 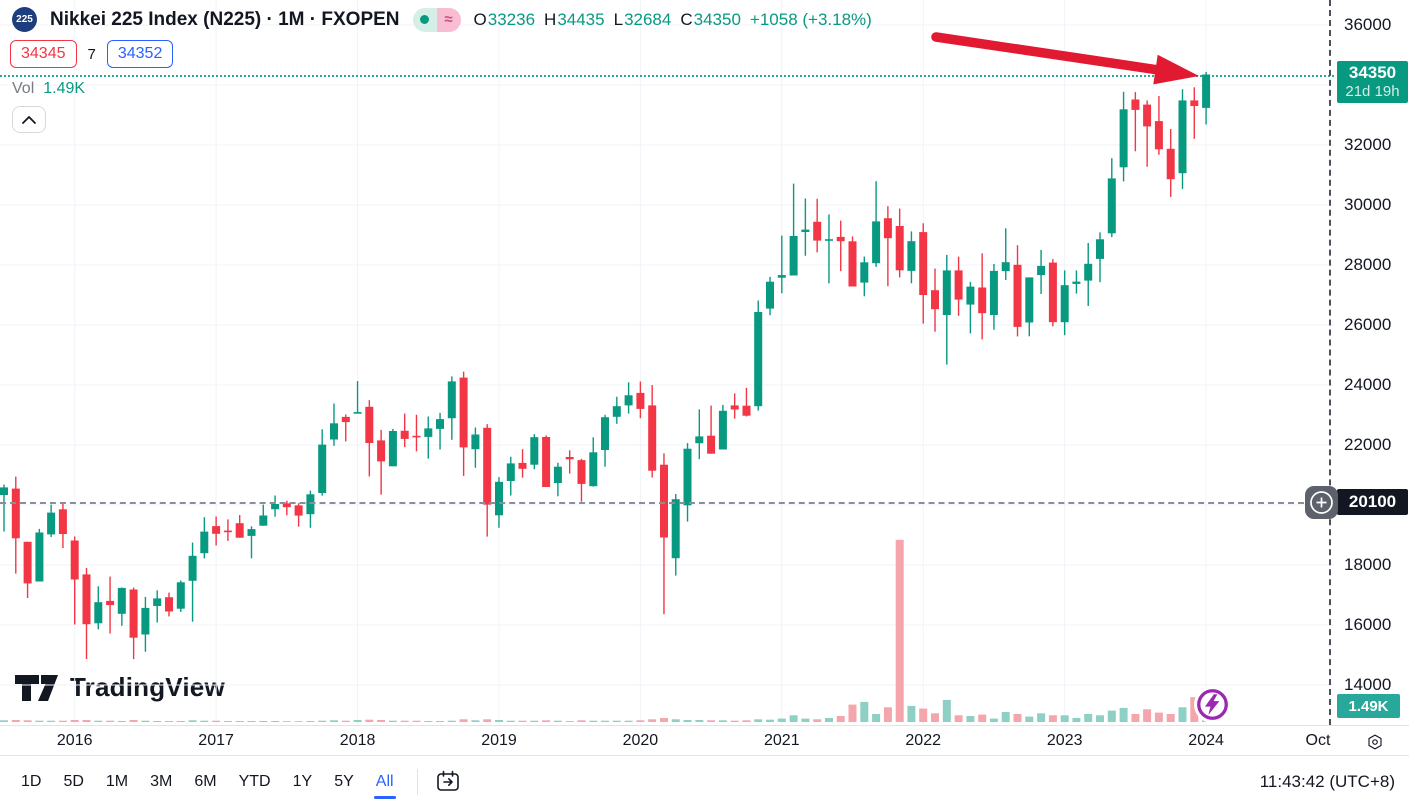 What do you see at coordinates (357, 740) in the screenshot?
I see `time-tick-2018: 2018` at bounding box center [357, 740].